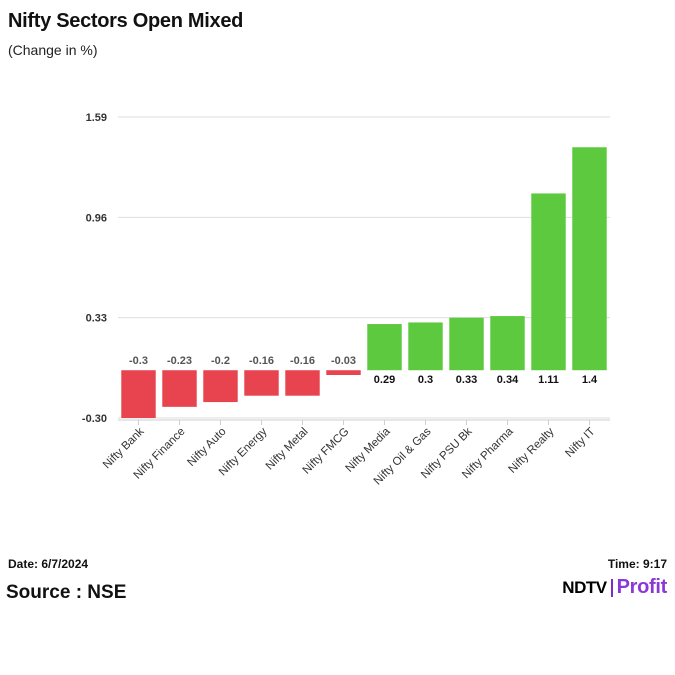 The height and width of the screenshot is (675, 675). What do you see at coordinates (425, 380) in the screenshot?
I see `data-label: 0.3` at bounding box center [425, 380].